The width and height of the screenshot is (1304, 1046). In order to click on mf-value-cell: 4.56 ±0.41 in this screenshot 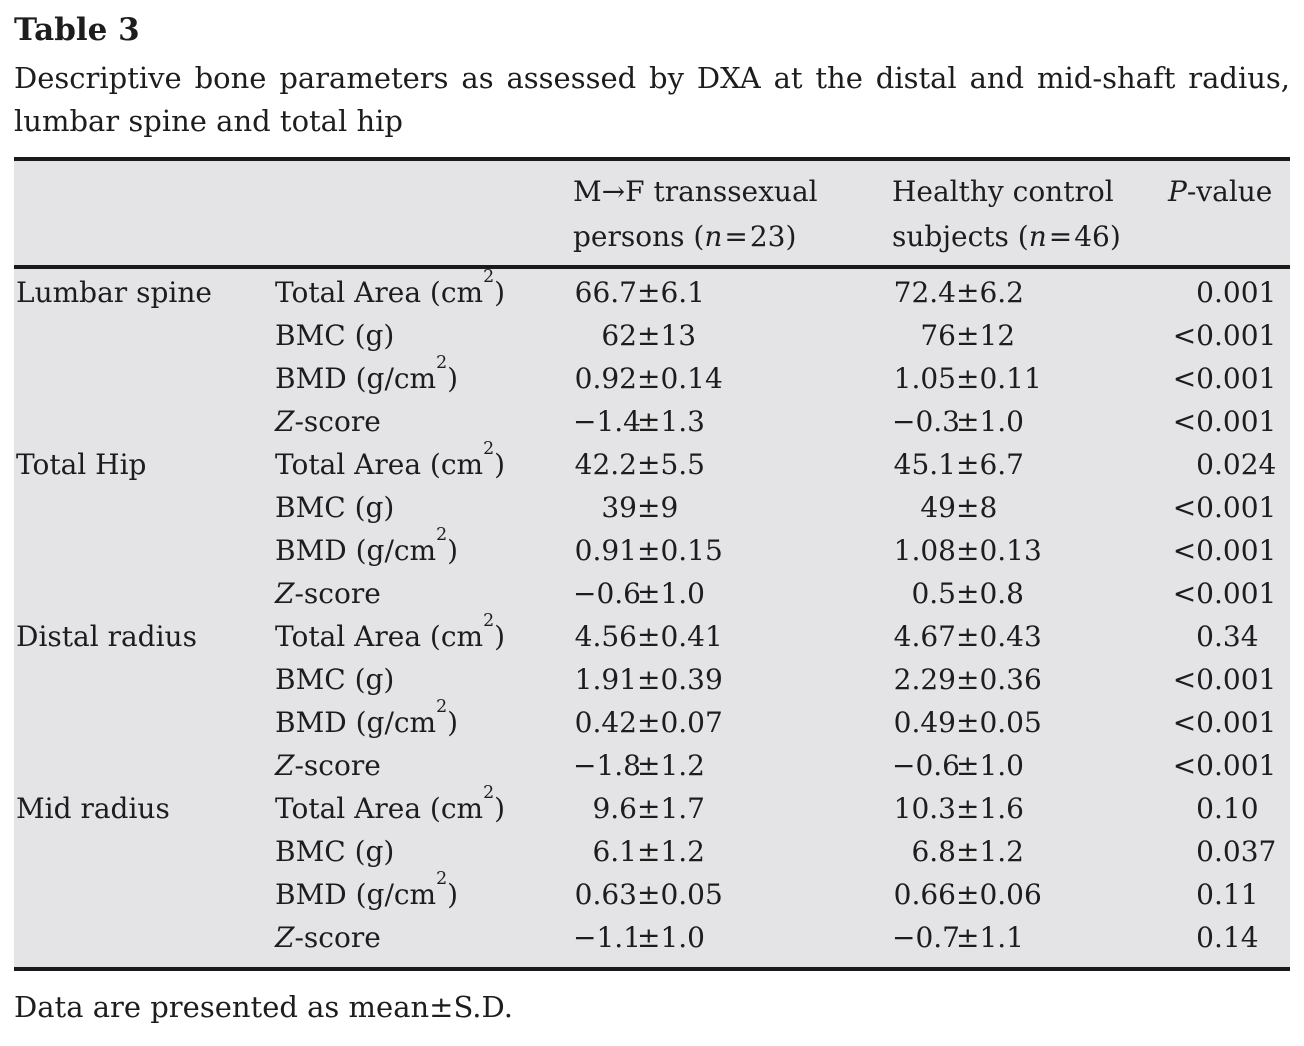, I will do `click(648, 636)`.